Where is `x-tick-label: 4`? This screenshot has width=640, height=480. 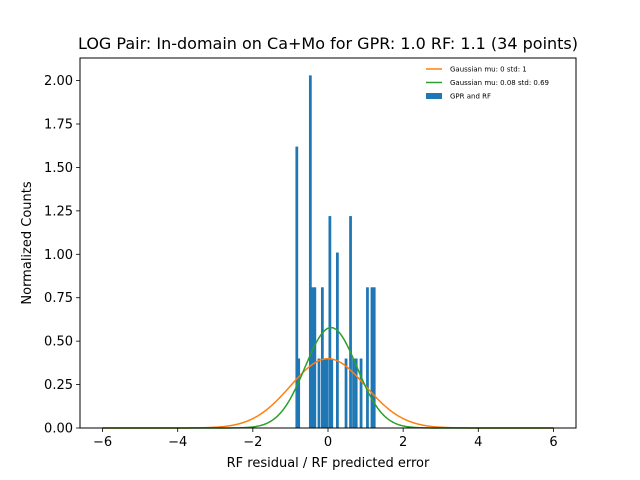
x-tick-label: 4 is located at coordinates (478, 442).